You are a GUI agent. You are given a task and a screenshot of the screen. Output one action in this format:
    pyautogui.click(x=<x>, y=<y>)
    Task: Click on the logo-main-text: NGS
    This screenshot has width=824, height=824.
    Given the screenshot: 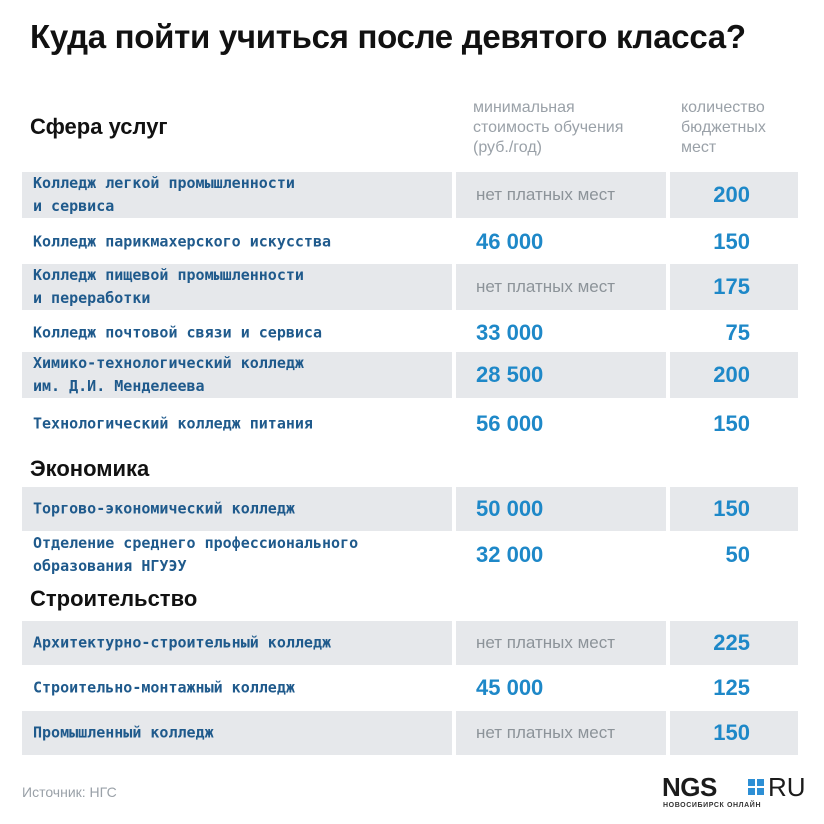 What is the action you would take?
    pyautogui.click(x=689, y=787)
    